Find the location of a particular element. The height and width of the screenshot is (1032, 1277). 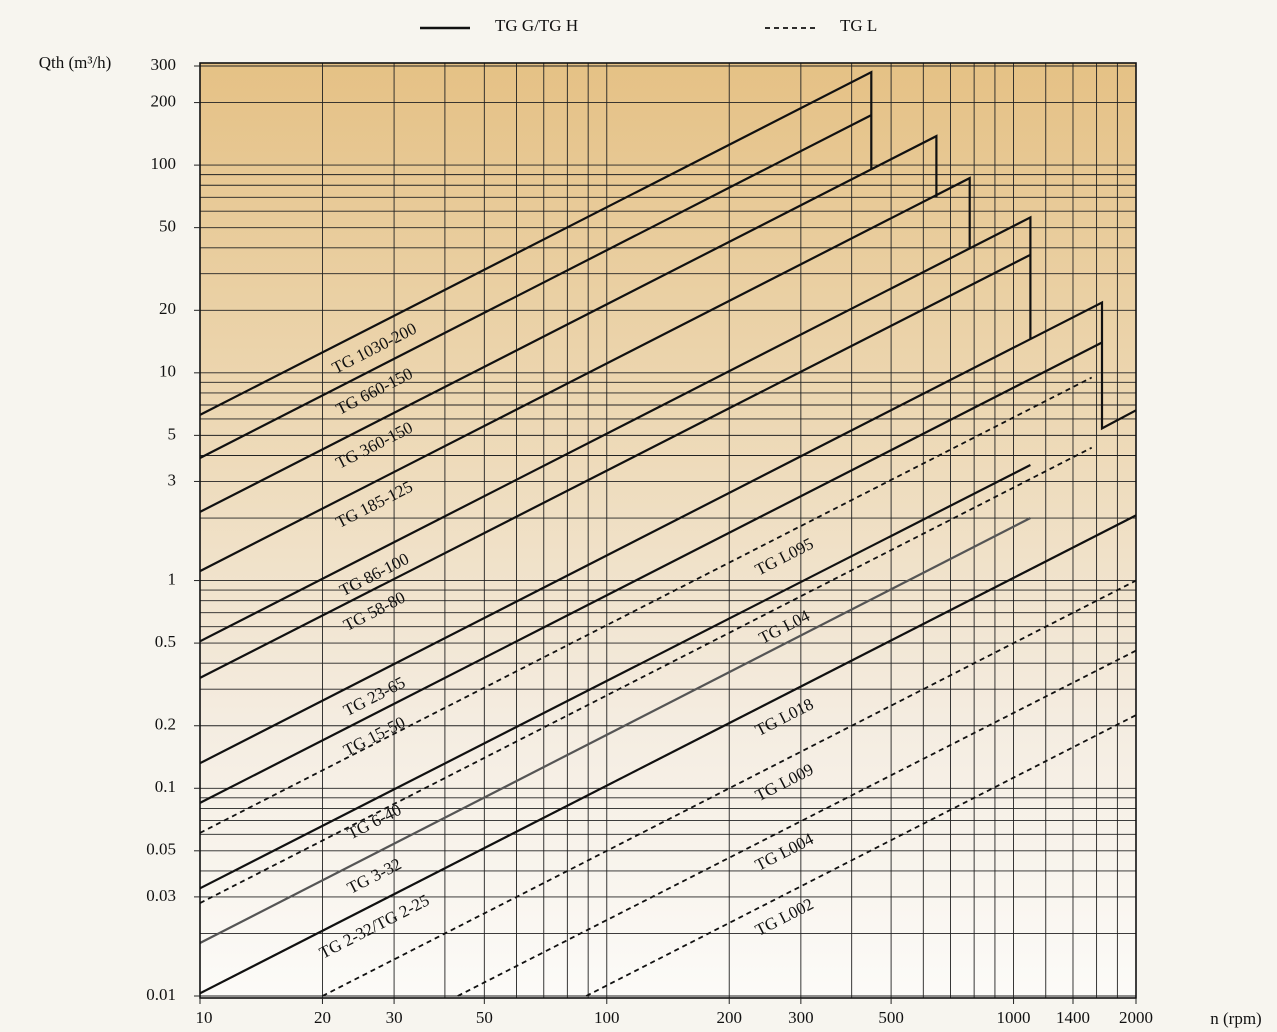

y-tick-label: 0.1 is located at coordinates (165, 786).